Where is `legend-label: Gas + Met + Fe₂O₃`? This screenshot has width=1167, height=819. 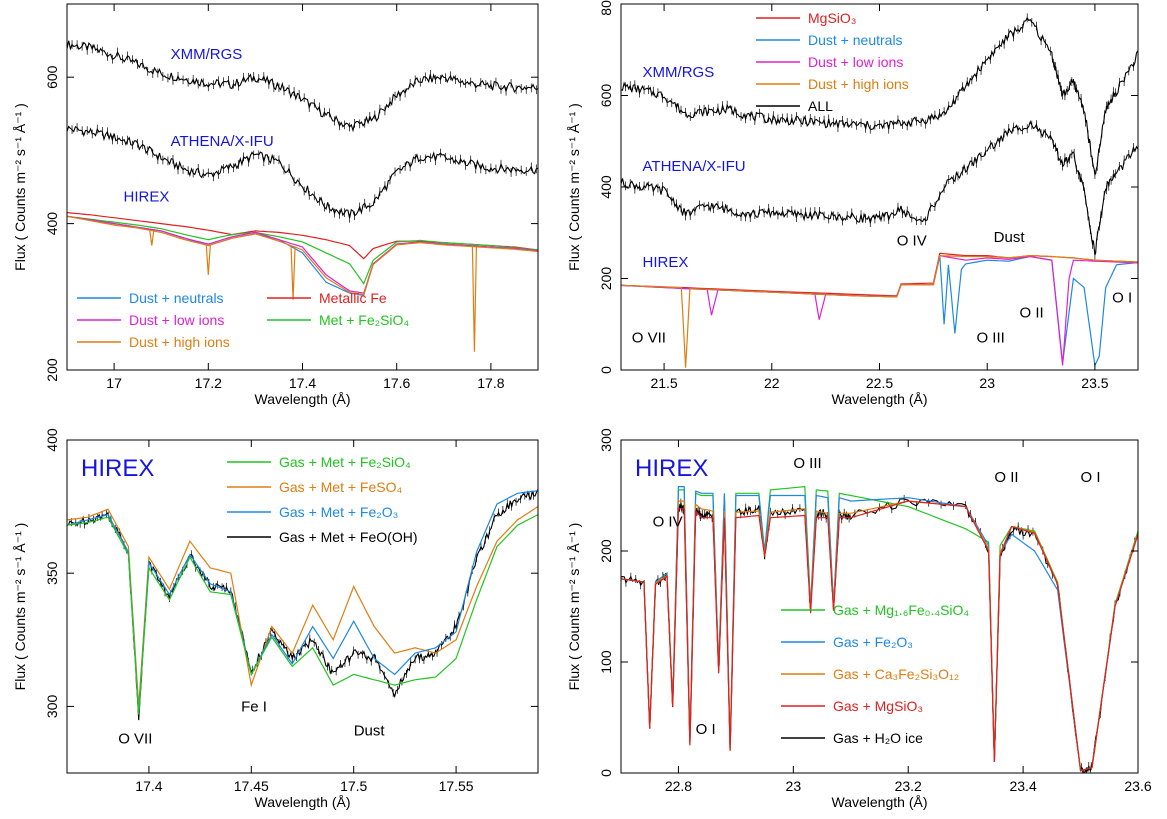
legend-label: Gas + Met + Fe₂O₃ is located at coordinates (338, 512).